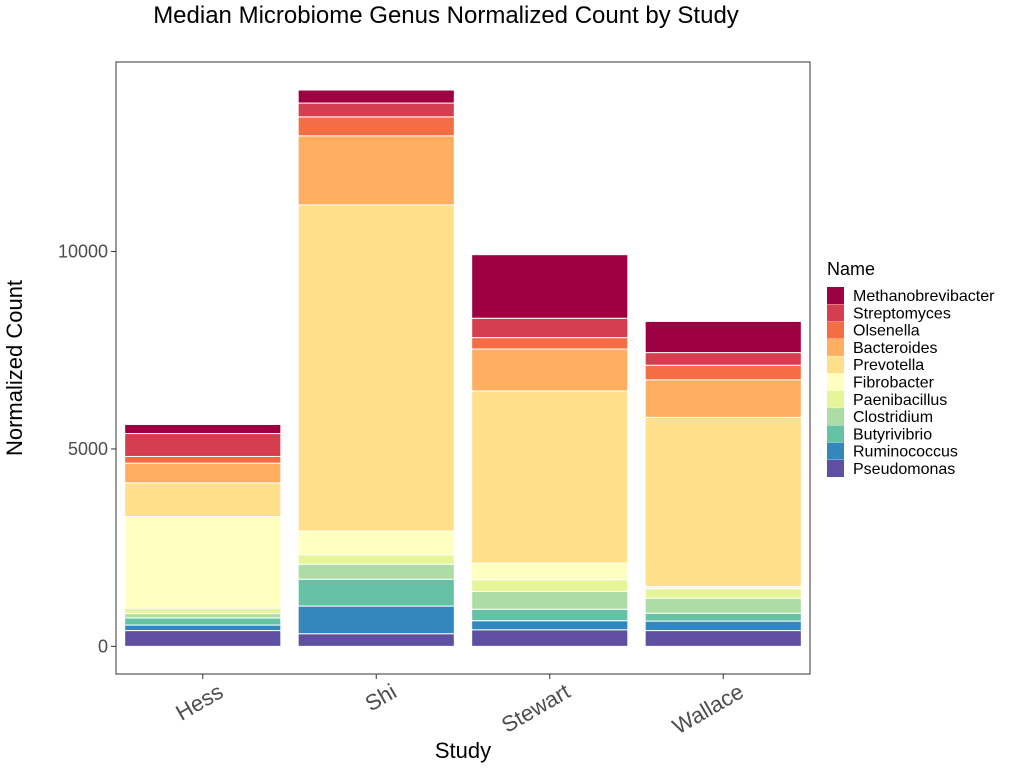 The image size is (1024, 768). What do you see at coordinates (463, 750) in the screenshot?
I see `x-axis-title: Study` at bounding box center [463, 750].